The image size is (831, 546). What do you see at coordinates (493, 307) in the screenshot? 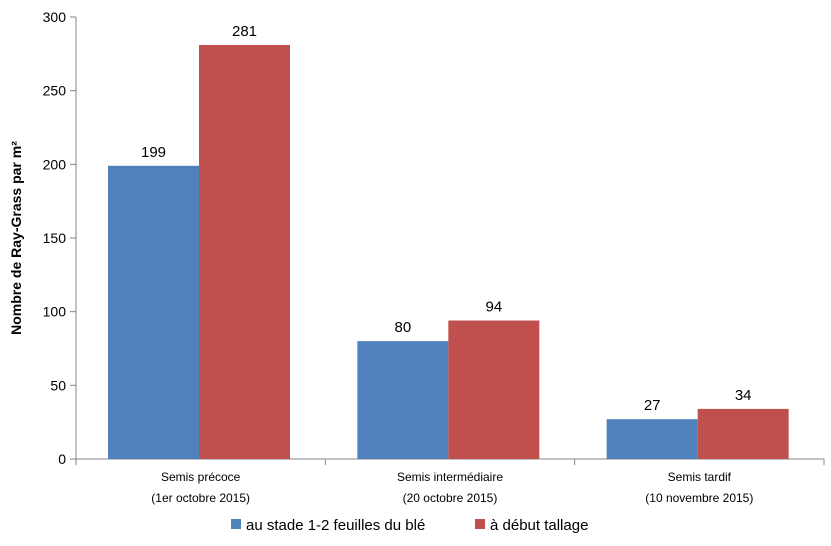
I see `data-label: 94` at bounding box center [493, 307].